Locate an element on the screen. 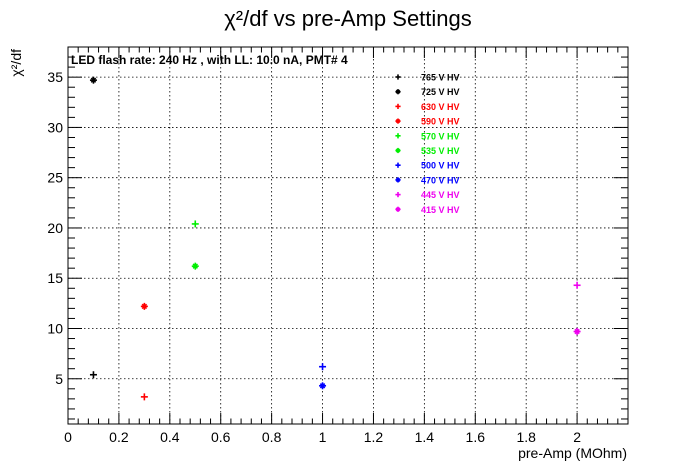 This screenshot has width=696, height=472. legend-entry-label: 470 V HV is located at coordinates (440, 180).